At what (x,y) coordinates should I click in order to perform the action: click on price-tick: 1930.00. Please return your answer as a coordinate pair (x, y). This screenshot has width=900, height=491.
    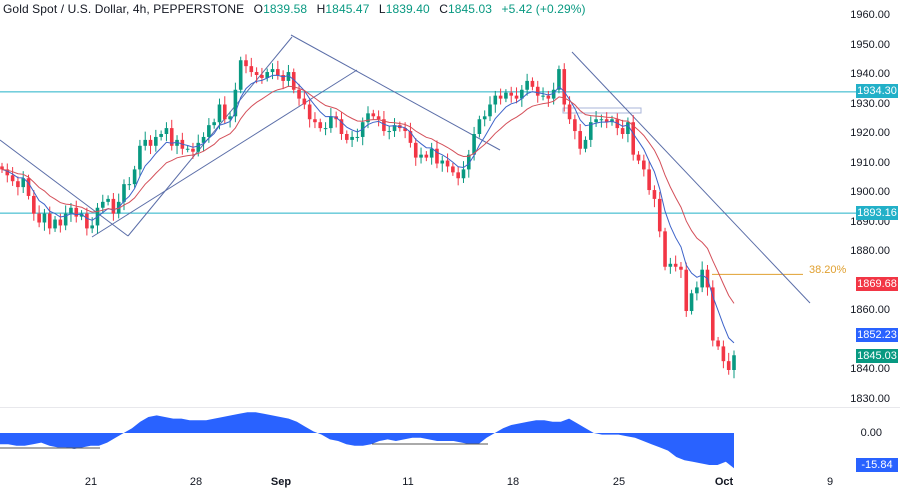
    Looking at the image, I should click on (870, 103).